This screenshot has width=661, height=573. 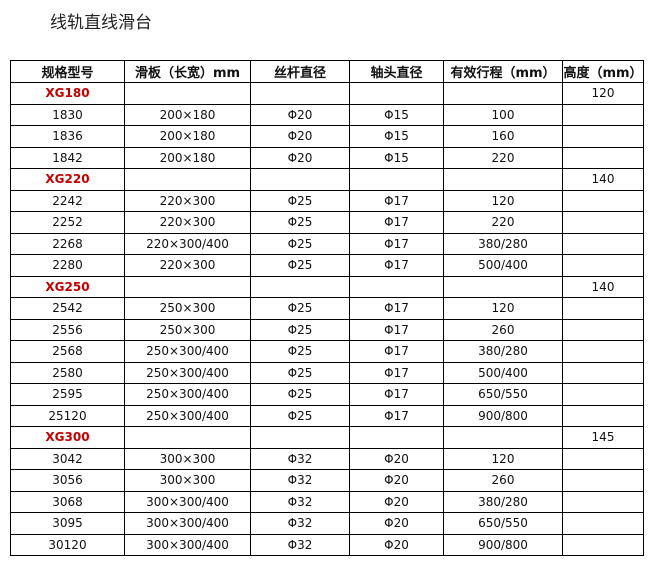 I want to click on cell-stroke: 160, so click(x=503, y=136).